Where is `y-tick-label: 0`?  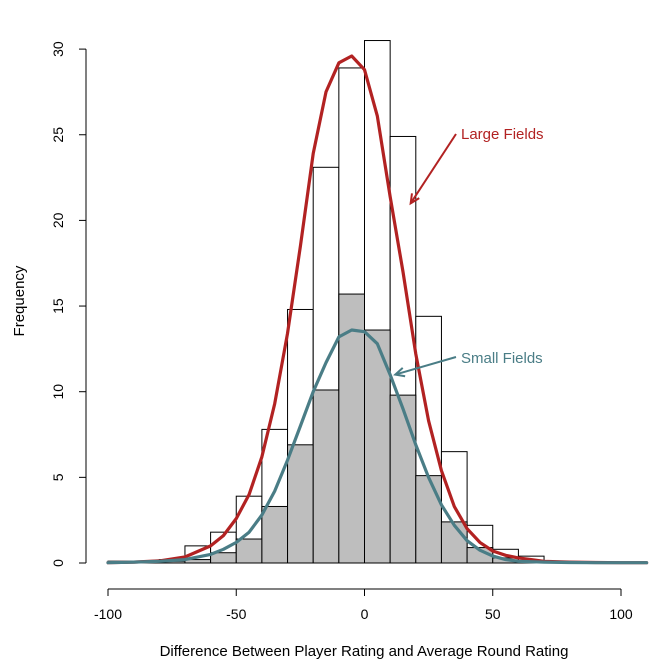 y-tick-label: 0 is located at coordinates (58, 563).